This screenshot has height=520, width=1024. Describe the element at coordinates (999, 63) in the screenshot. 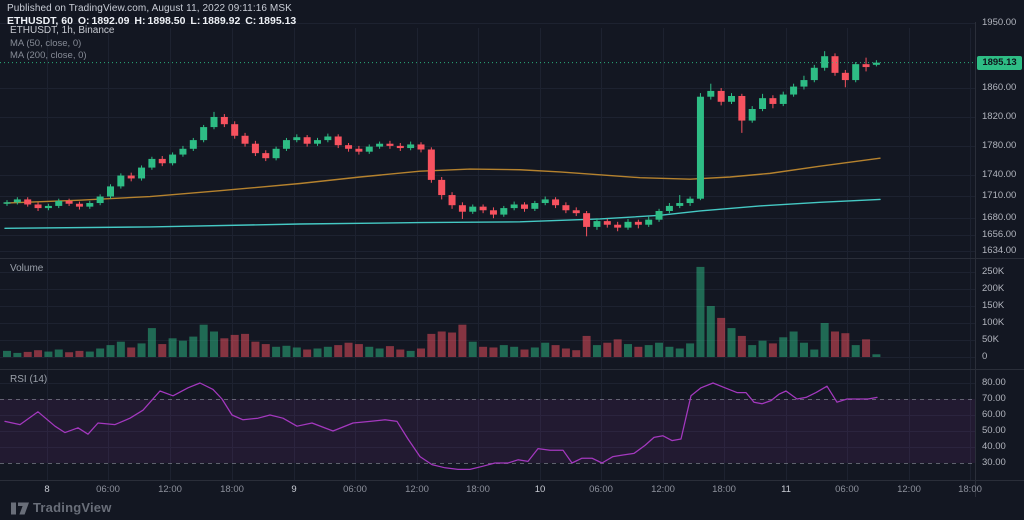

I see `last-price-tag: 1895.13` at that location.